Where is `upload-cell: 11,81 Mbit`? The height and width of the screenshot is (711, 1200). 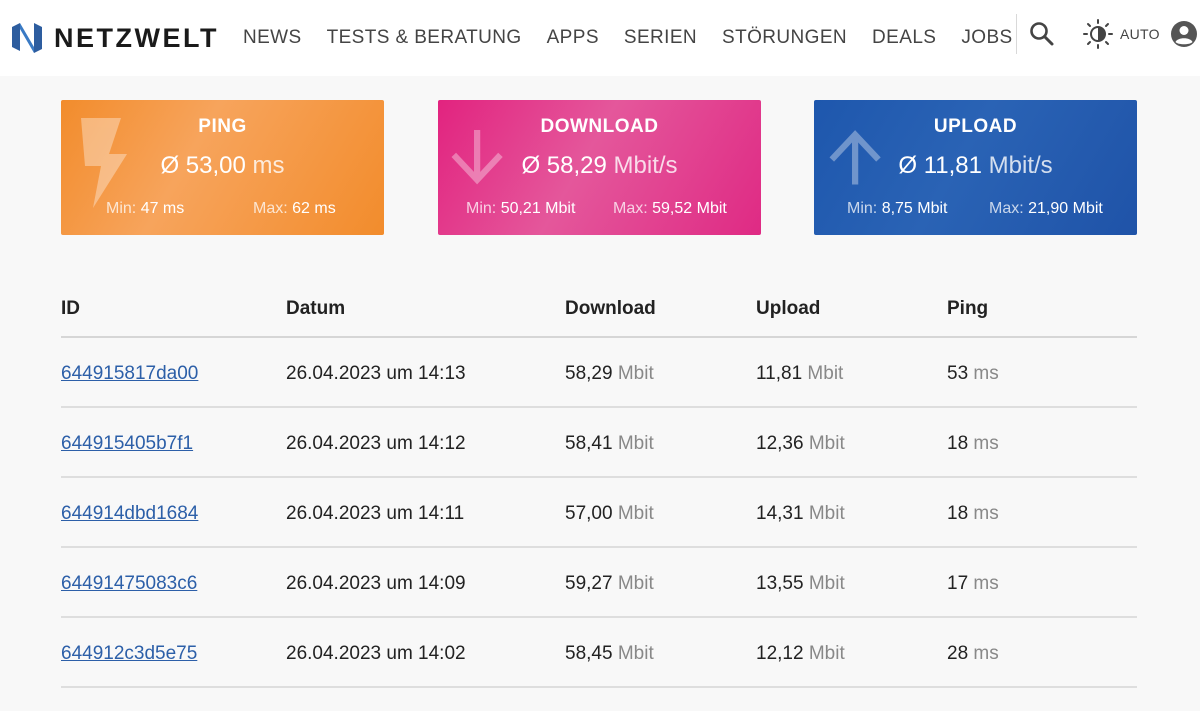 upload-cell: 11,81 Mbit is located at coordinates (799, 374).